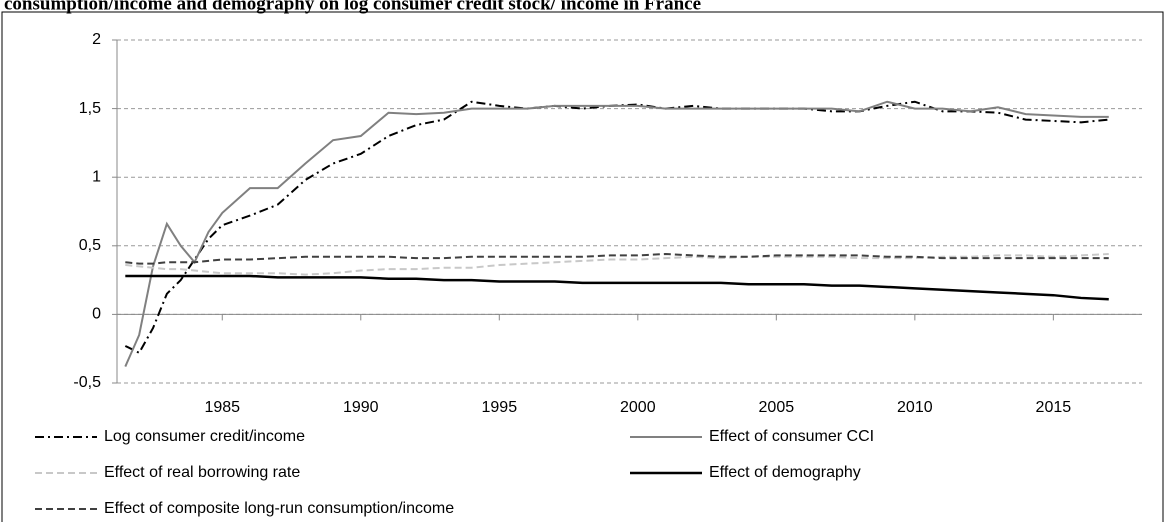  What do you see at coordinates (87, 382) in the screenshot?
I see `y-tick-label: -0,5` at bounding box center [87, 382].